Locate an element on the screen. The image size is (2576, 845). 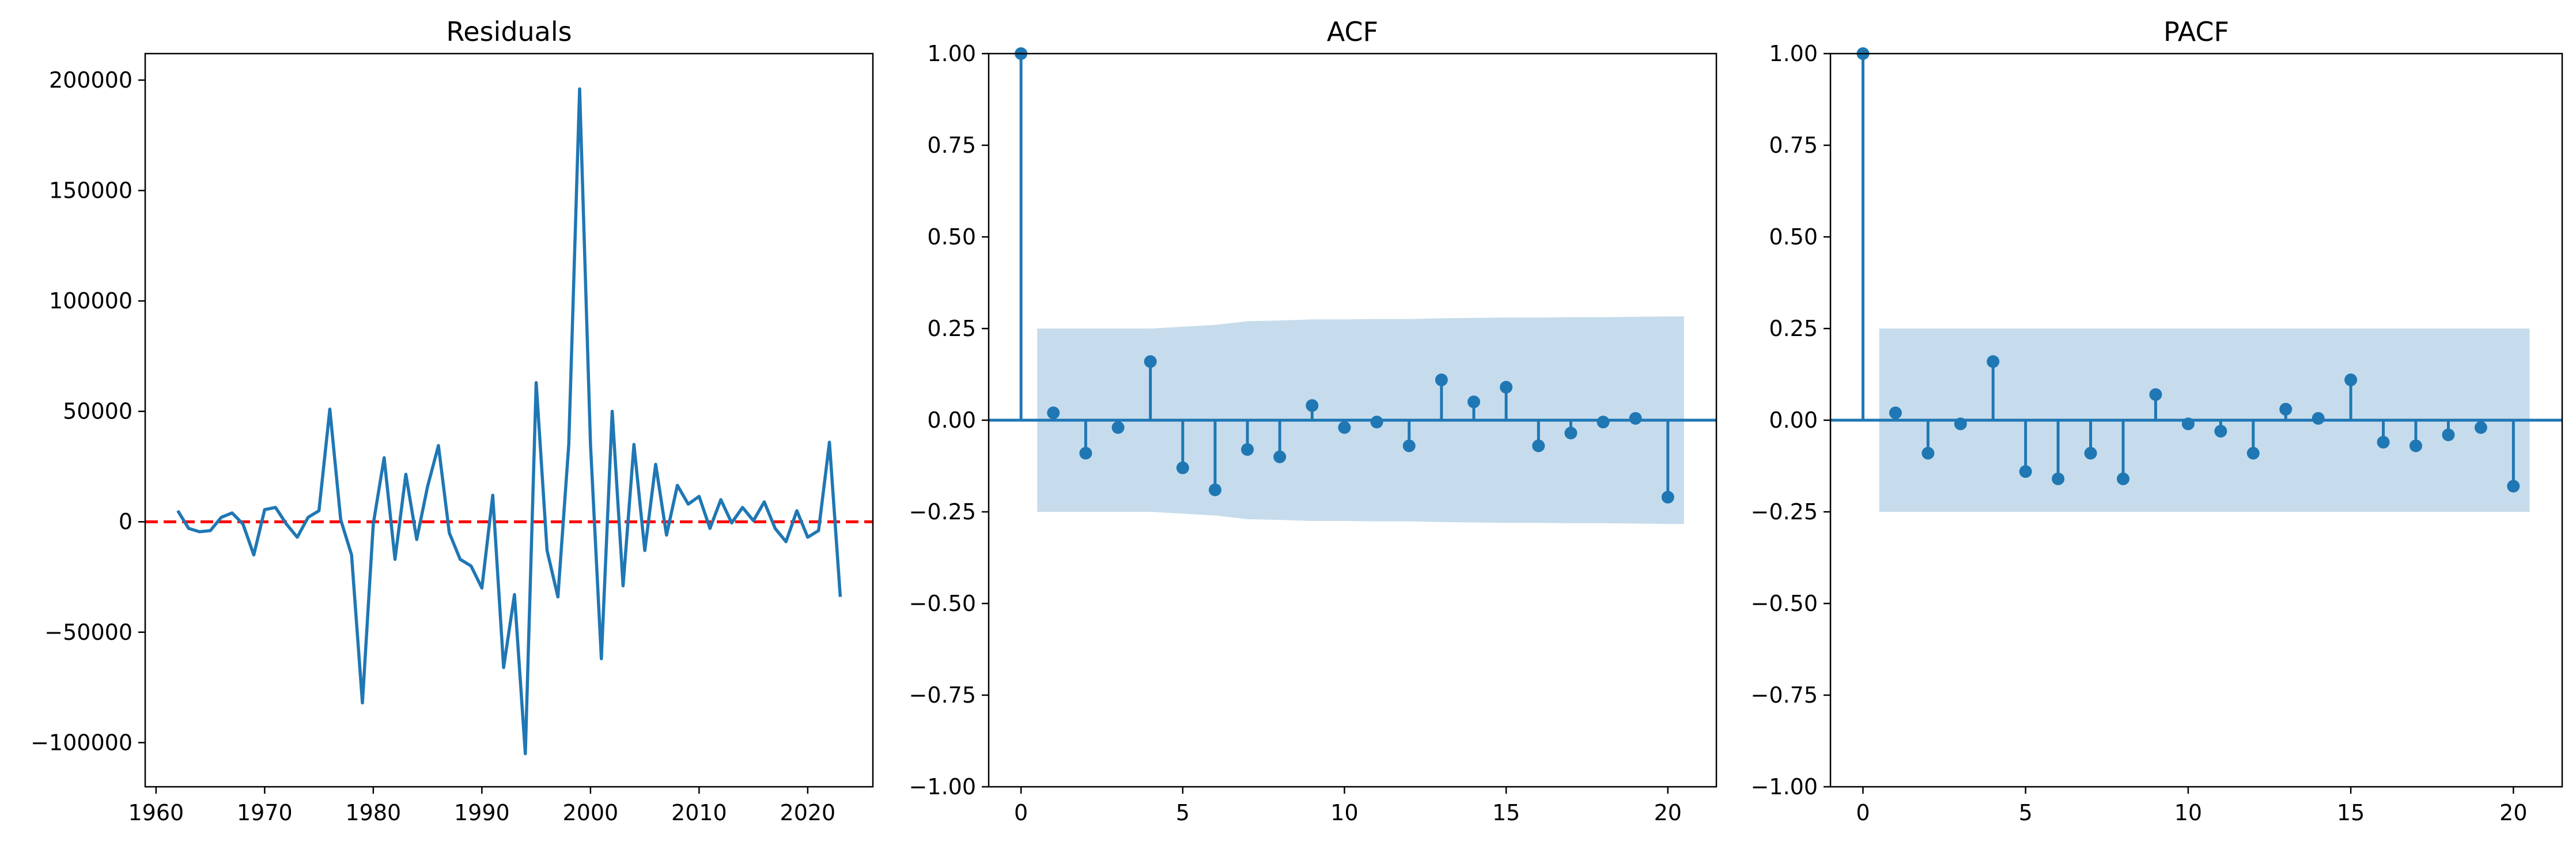
y-tick-label: −100000 is located at coordinates (82, 743).